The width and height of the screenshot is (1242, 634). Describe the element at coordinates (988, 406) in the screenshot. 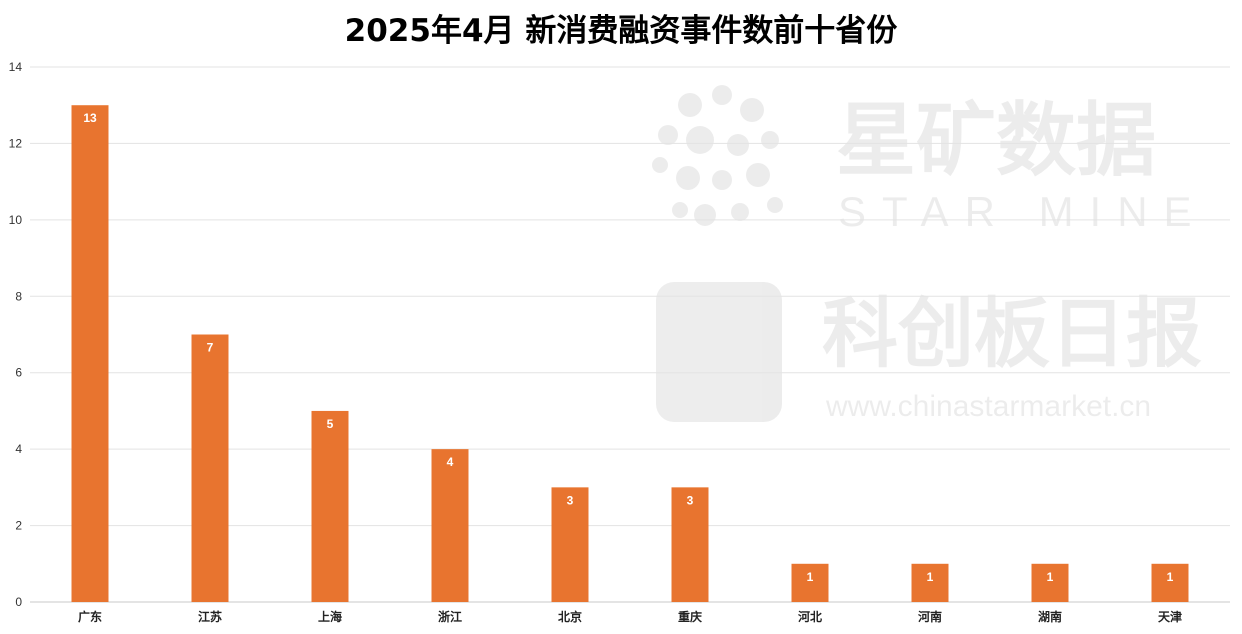

I see `watermark-url: www.chinastarmarket.cn` at that location.